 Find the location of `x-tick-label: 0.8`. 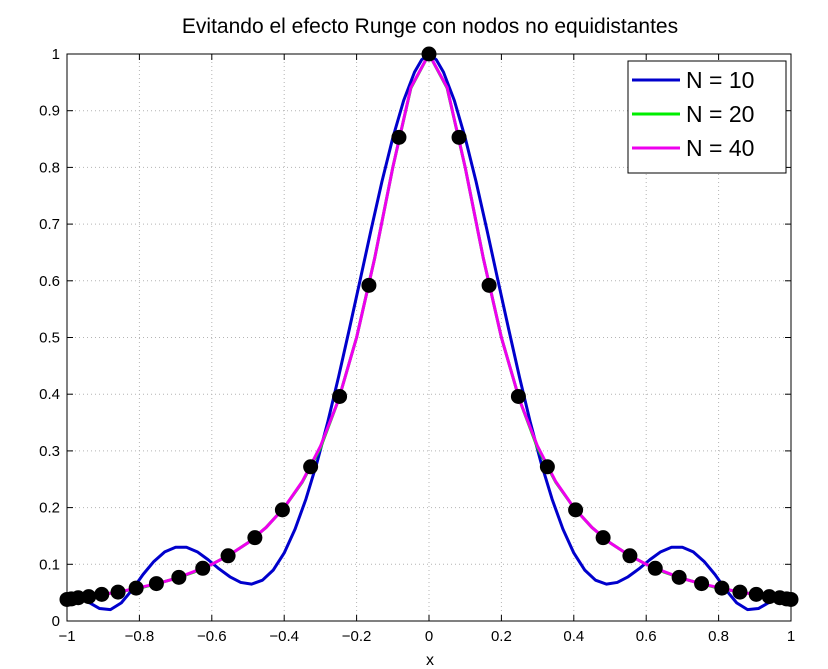

x-tick-label: 0.8 is located at coordinates (718, 636).